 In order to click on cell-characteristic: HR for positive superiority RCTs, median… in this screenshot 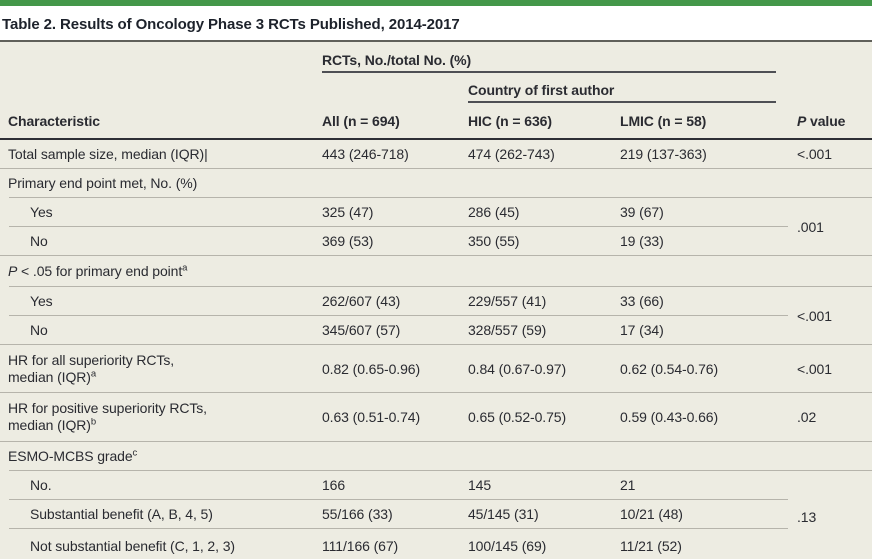, I will do `click(161, 417)`.